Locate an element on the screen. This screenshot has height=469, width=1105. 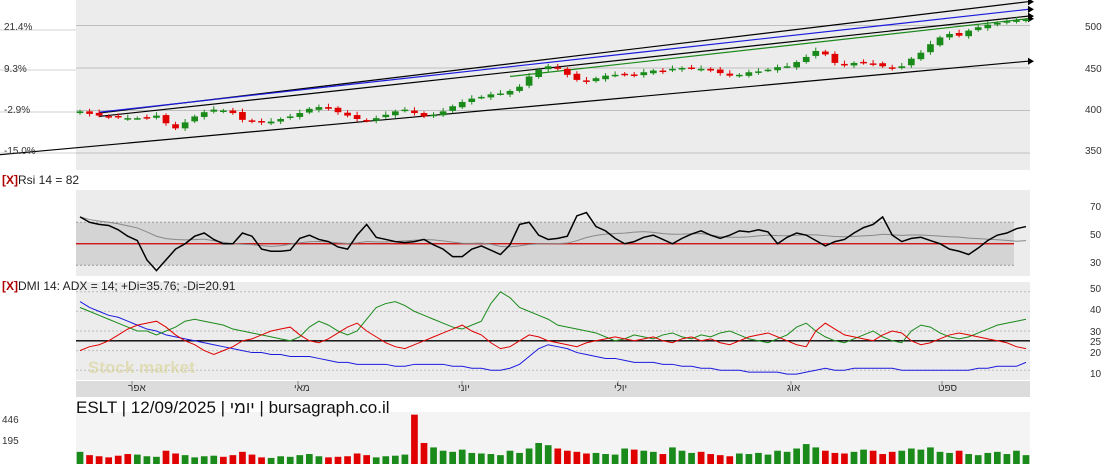
adx-line is located at coordinates (553, 338).